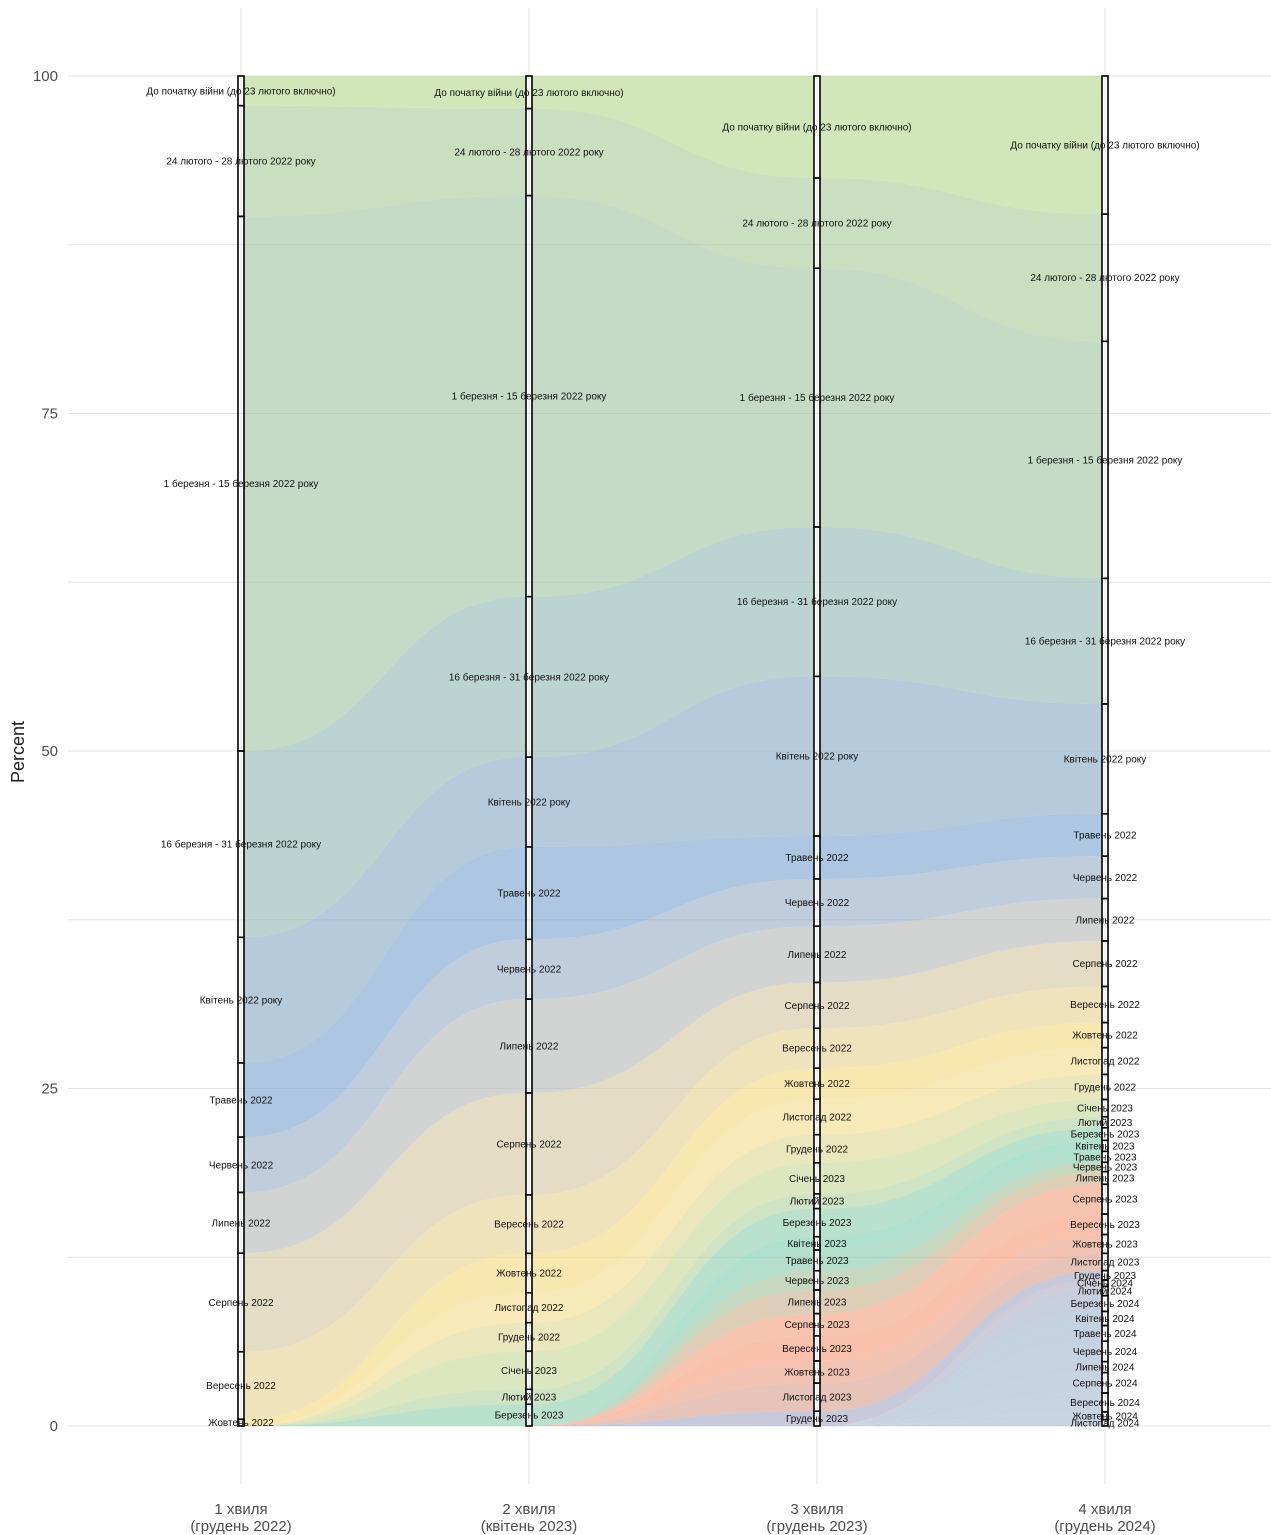 This screenshot has height=1535, width=1271. What do you see at coordinates (45, 76) in the screenshot?
I see `y-tick-label: 100` at bounding box center [45, 76].